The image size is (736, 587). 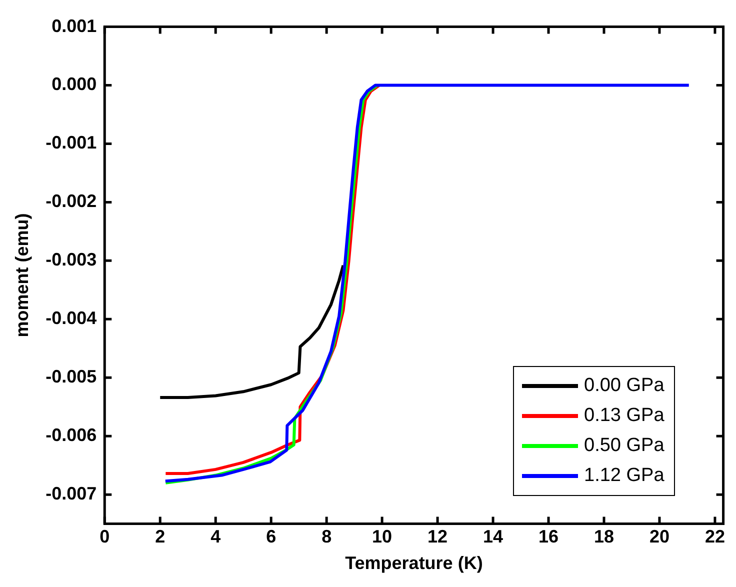 I want to click on y-tick-label: 0.000, so click(x=74, y=84).